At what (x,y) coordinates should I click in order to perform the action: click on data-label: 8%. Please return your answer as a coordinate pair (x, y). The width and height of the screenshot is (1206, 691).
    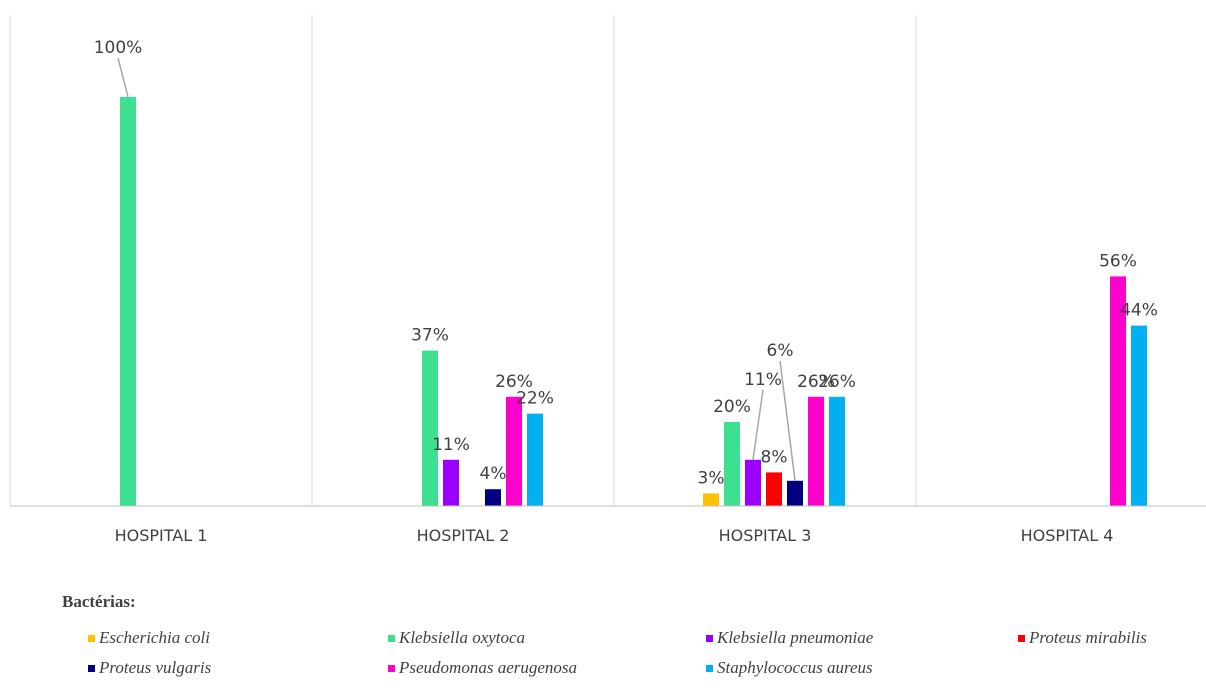
    Looking at the image, I should click on (774, 457).